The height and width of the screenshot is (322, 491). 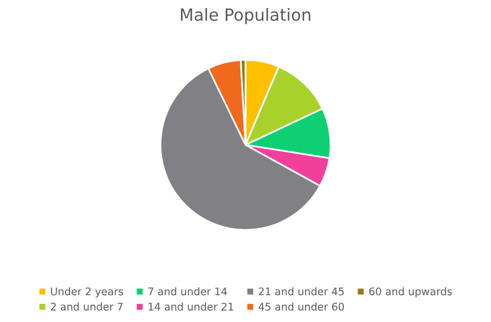 I want to click on legend-label: 7 and under 14, so click(x=187, y=291).